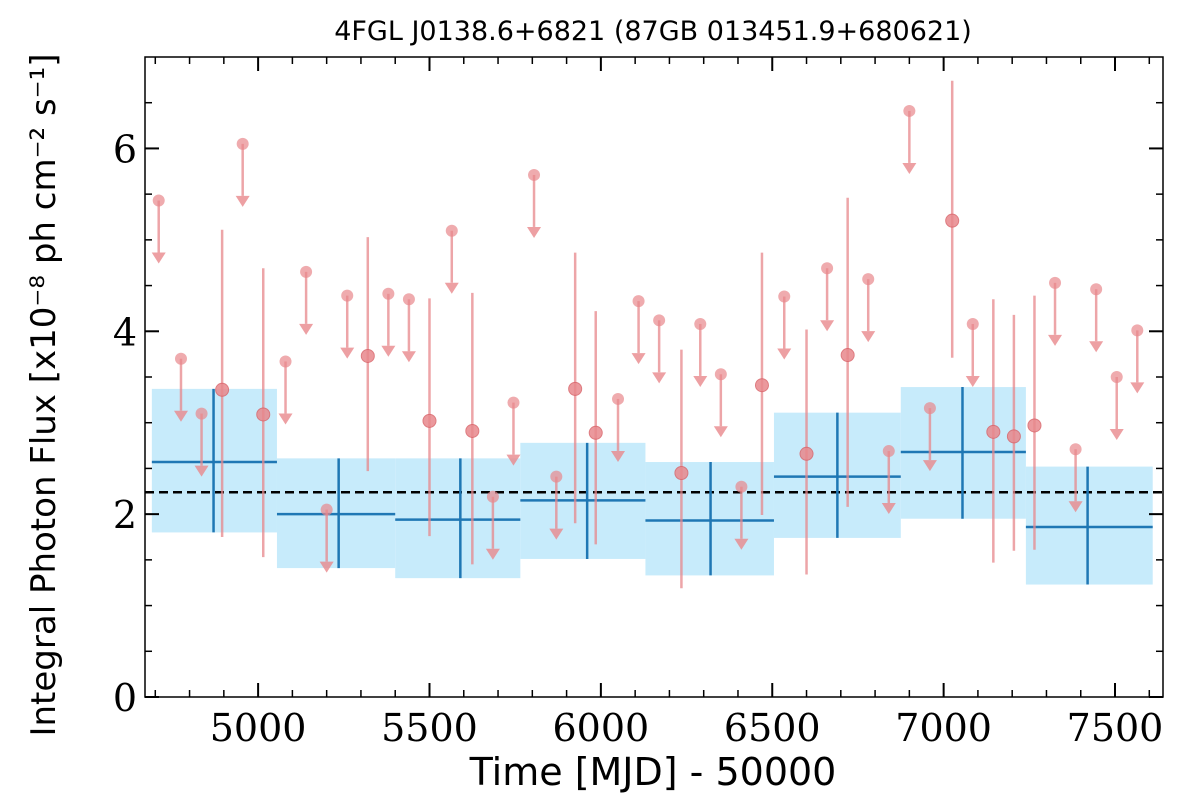  I want to click on x-axis-label: Time [MJD] - 50000, so click(653, 772).